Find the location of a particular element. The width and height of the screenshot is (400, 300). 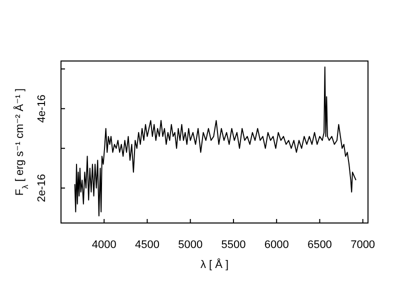

y-tick-label: 4e-16 is located at coordinates (42, 108).